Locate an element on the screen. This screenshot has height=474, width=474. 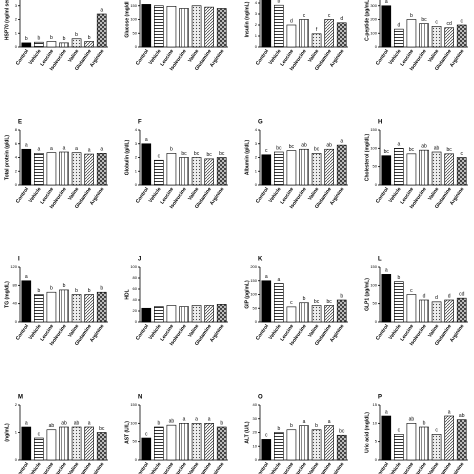
y-tick-label: 40 is located at coordinates (135, 299).